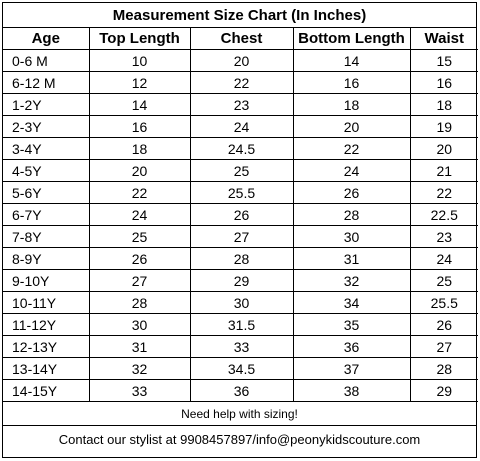  What do you see at coordinates (443, 170) in the screenshot?
I see `waist-cell: 21` at bounding box center [443, 170].